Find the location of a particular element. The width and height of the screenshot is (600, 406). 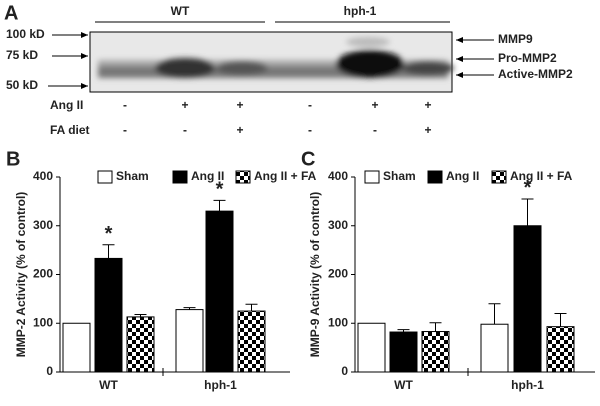

group-label: WT is located at coordinates (180, 11).